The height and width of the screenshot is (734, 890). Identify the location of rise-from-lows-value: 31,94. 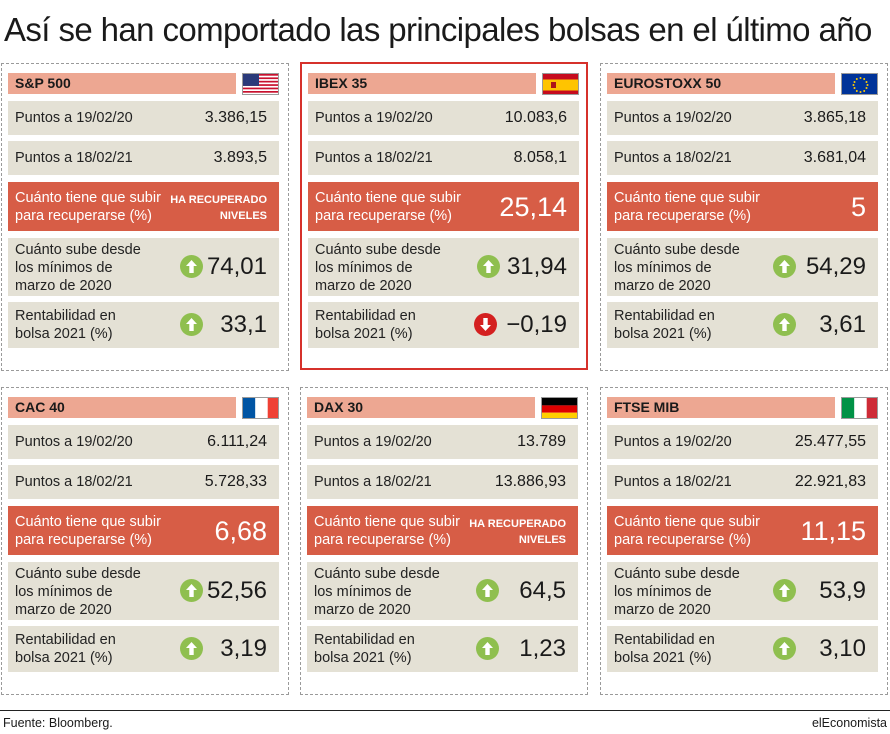
(536, 266).